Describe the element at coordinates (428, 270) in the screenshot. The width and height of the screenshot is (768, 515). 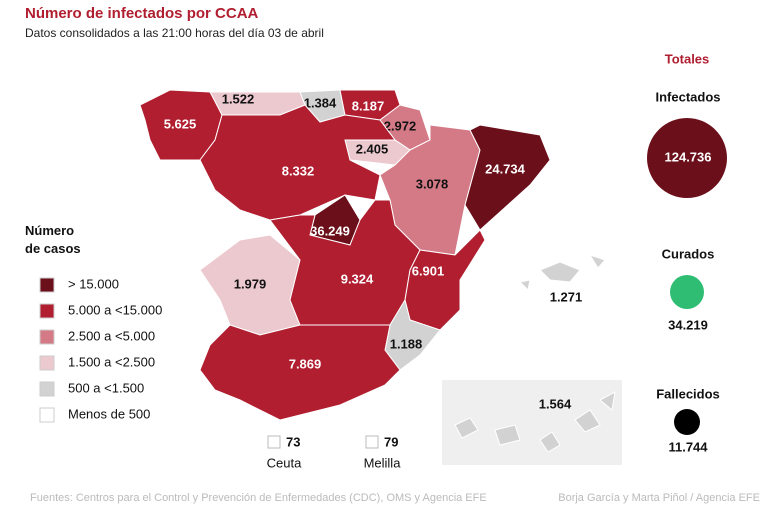
I see `region-value: 6.901` at that location.